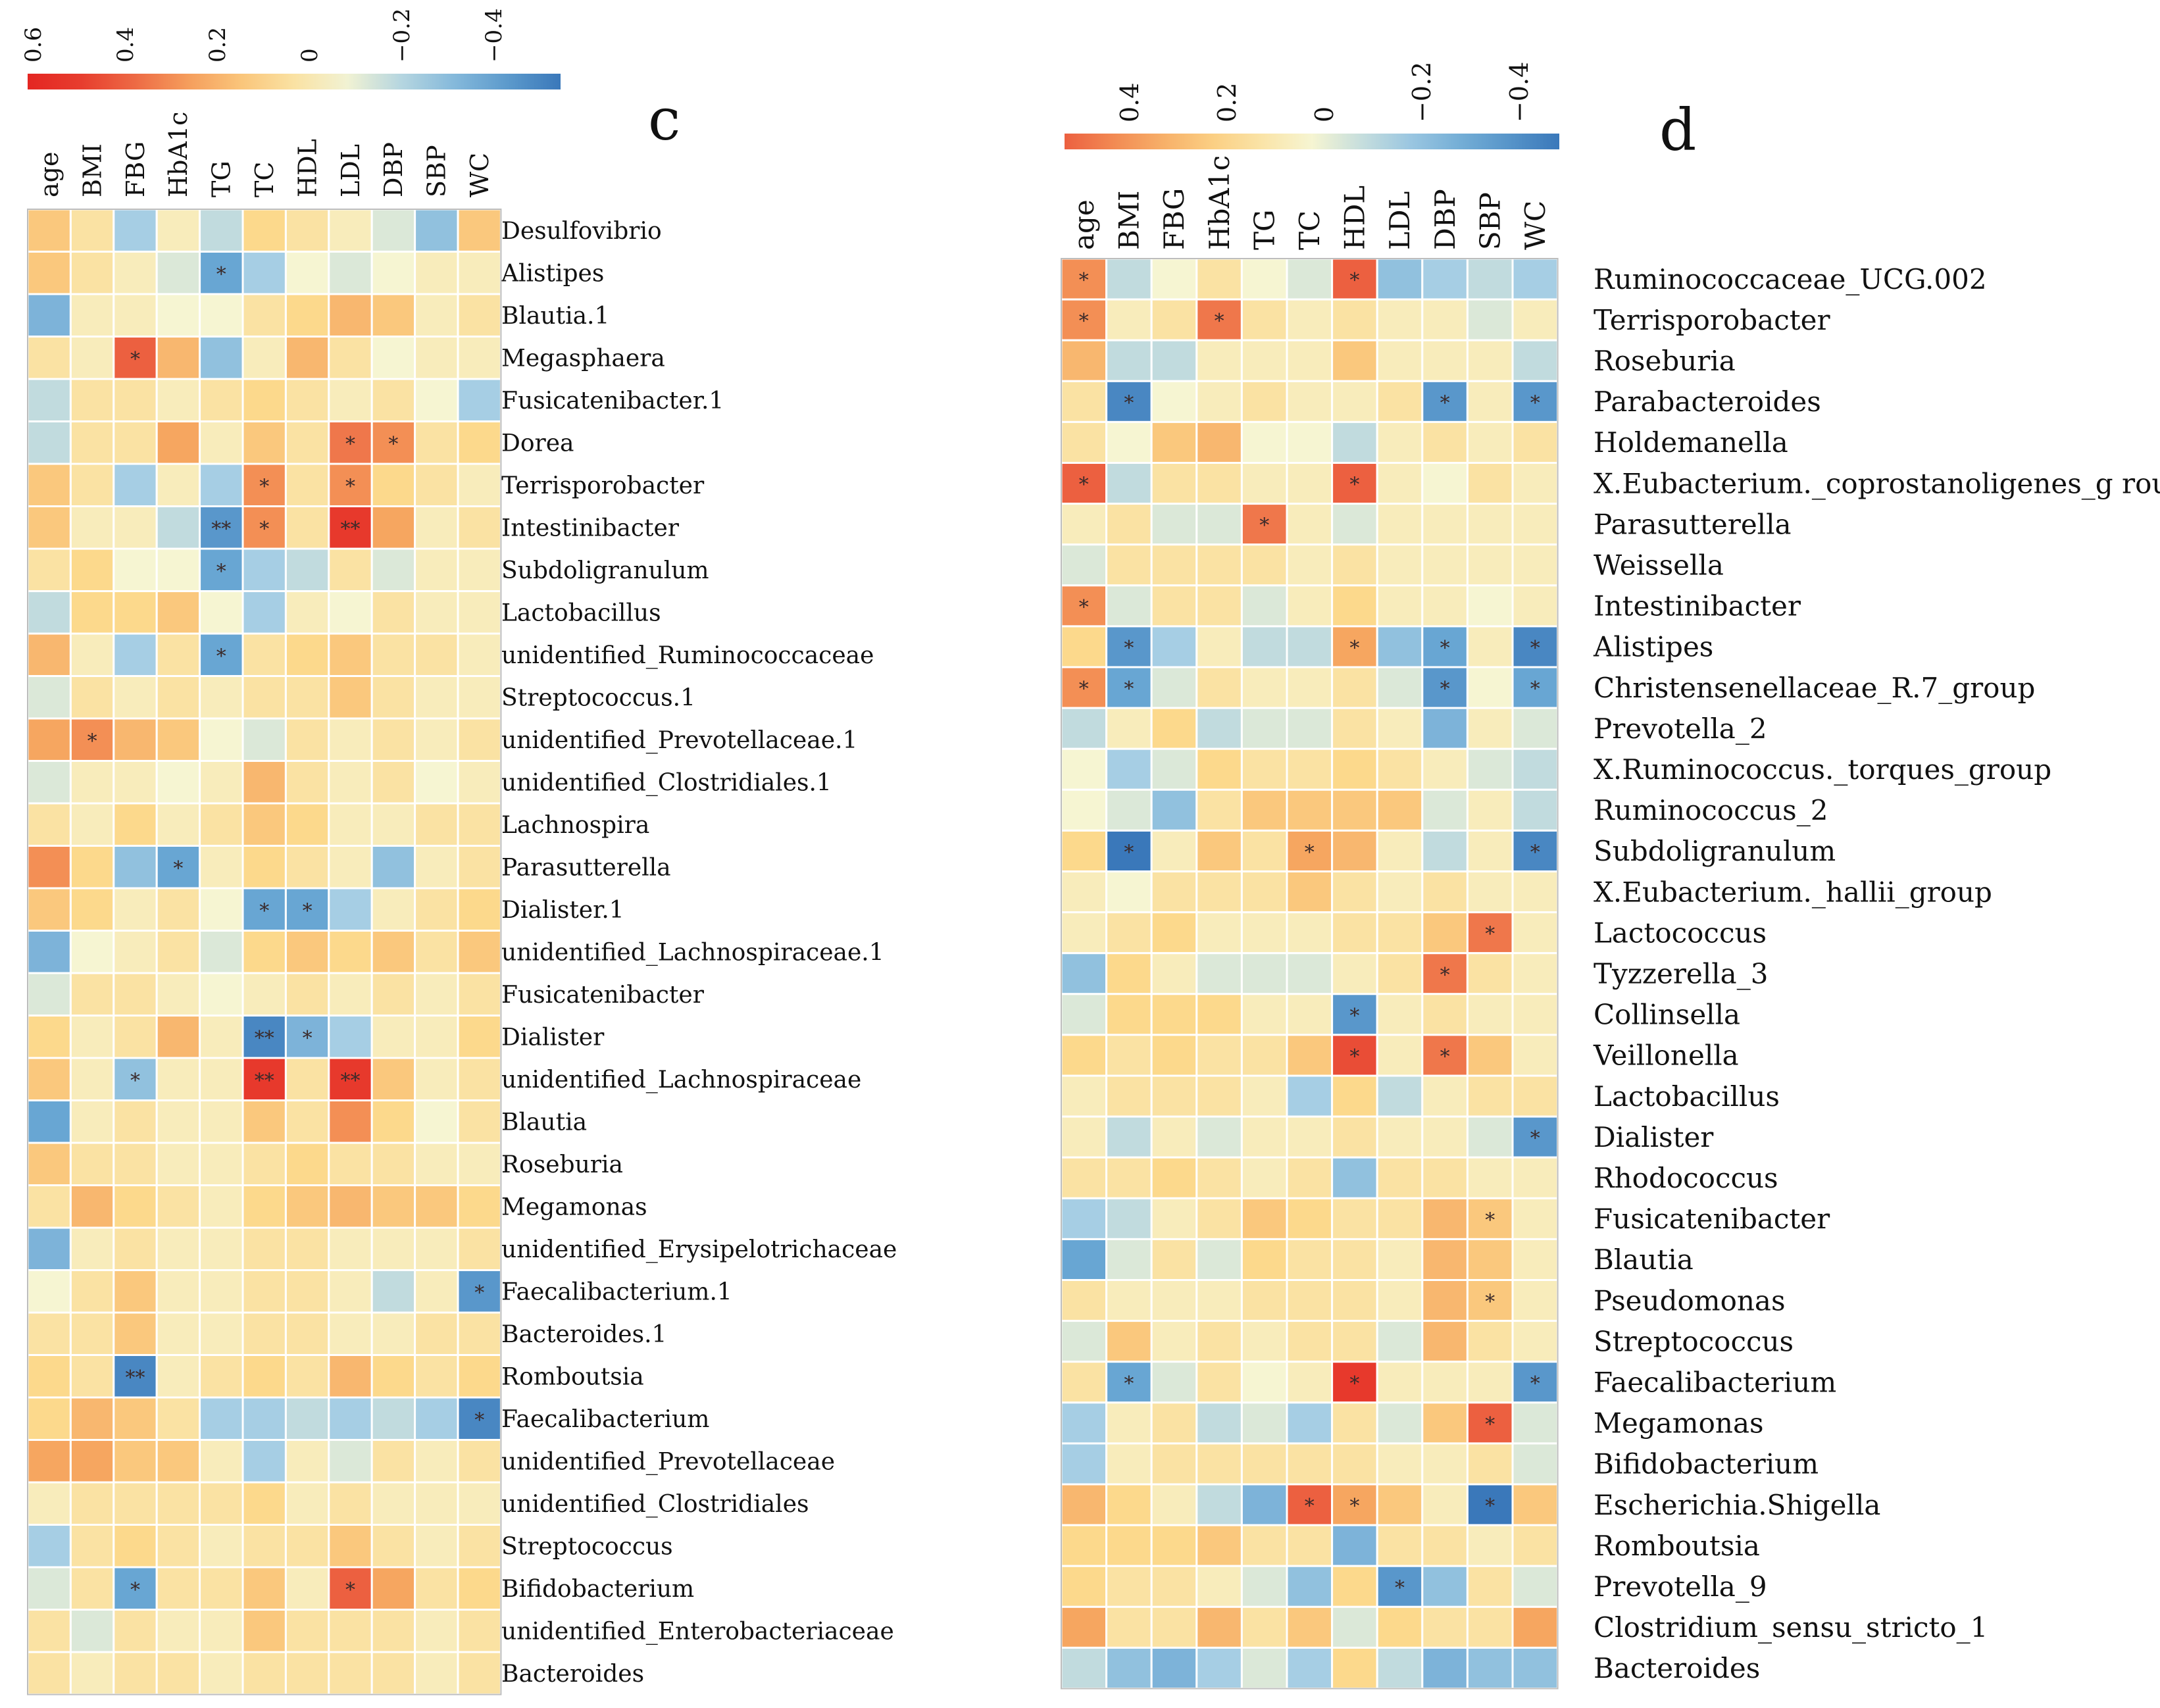 The image size is (2160, 1708). What do you see at coordinates (575, 825) in the screenshot?
I see `row-label: Lachnospira` at bounding box center [575, 825].